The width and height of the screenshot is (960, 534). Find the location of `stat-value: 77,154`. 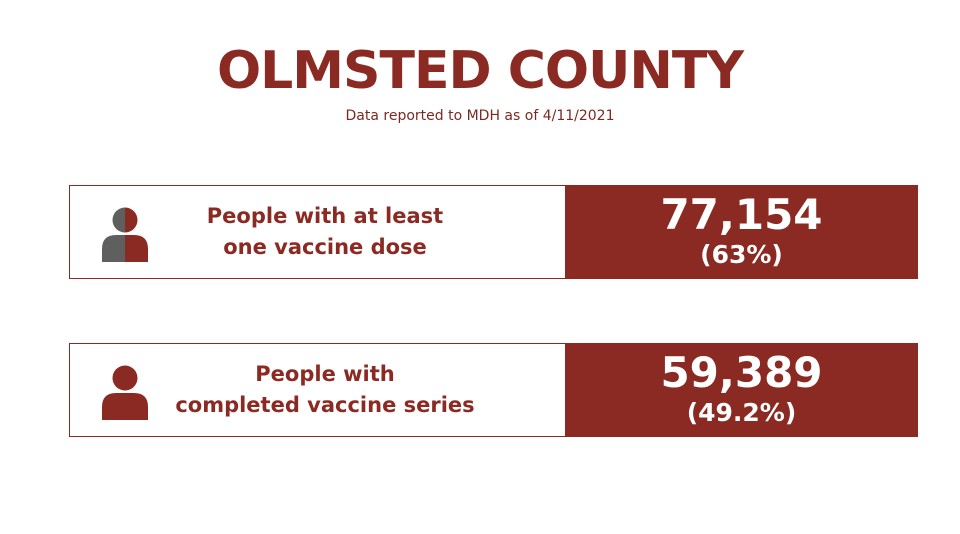

stat-value: 77,154 is located at coordinates (741, 214).